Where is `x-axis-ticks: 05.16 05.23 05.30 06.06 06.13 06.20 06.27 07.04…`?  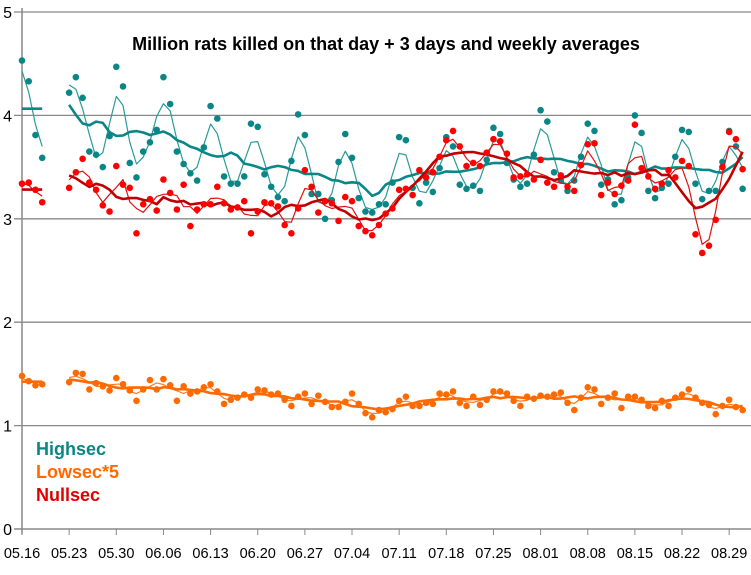
x-axis-ticks: 05.16 05.23 05.30 06.06 06.13 06.20 06.27 07.04… is located at coordinates (375, 545).